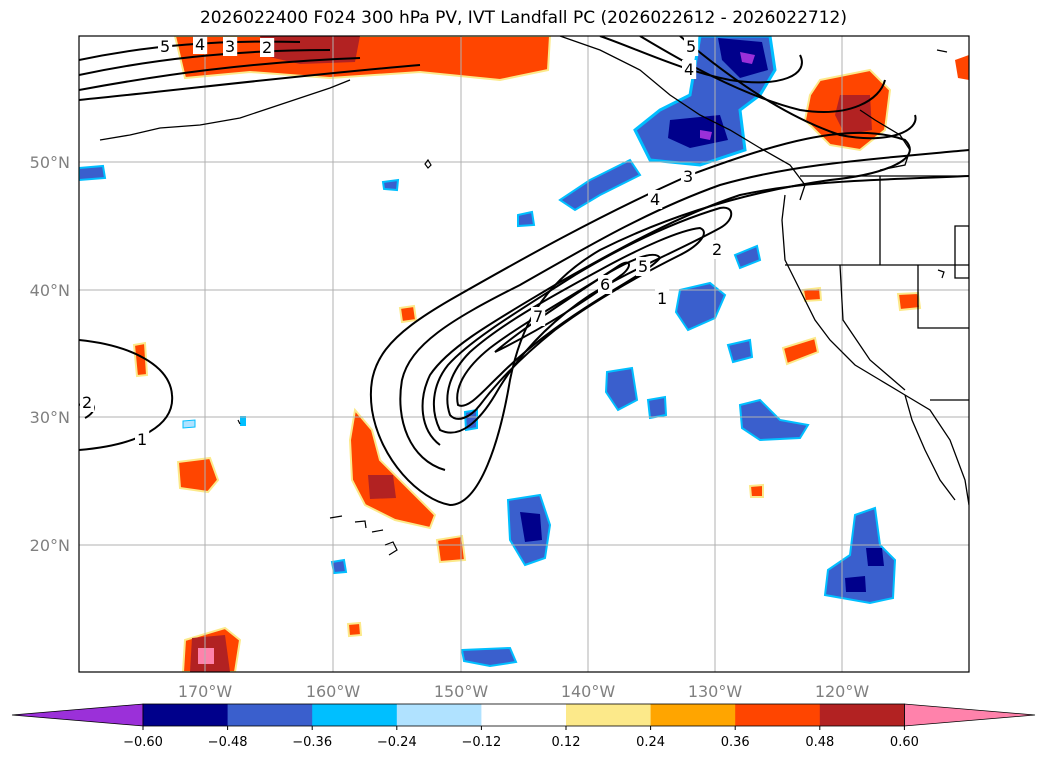 This screenshot has height=765, width=1047. What do you see at coordinates (970, 715) in the screenshot?
I see `colorbar-extend-high` at bounding box center [970, 715].